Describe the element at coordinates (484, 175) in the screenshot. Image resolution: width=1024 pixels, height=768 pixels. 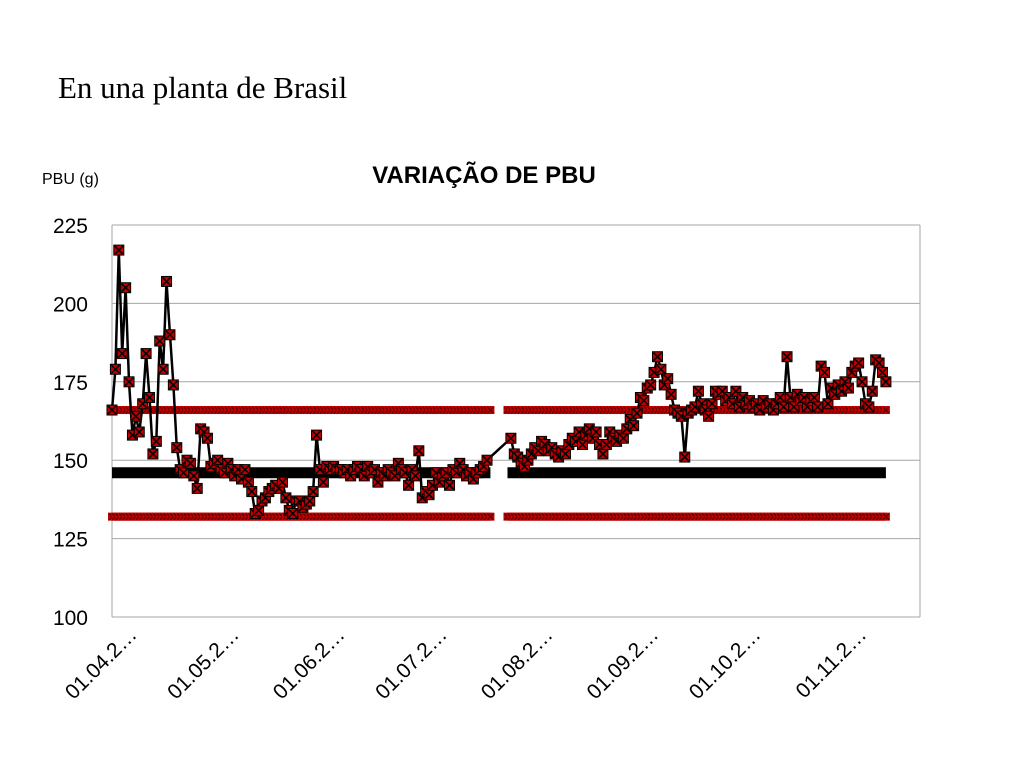
I see `chart-title: VARIAÇÃO DE PBU` at that location.